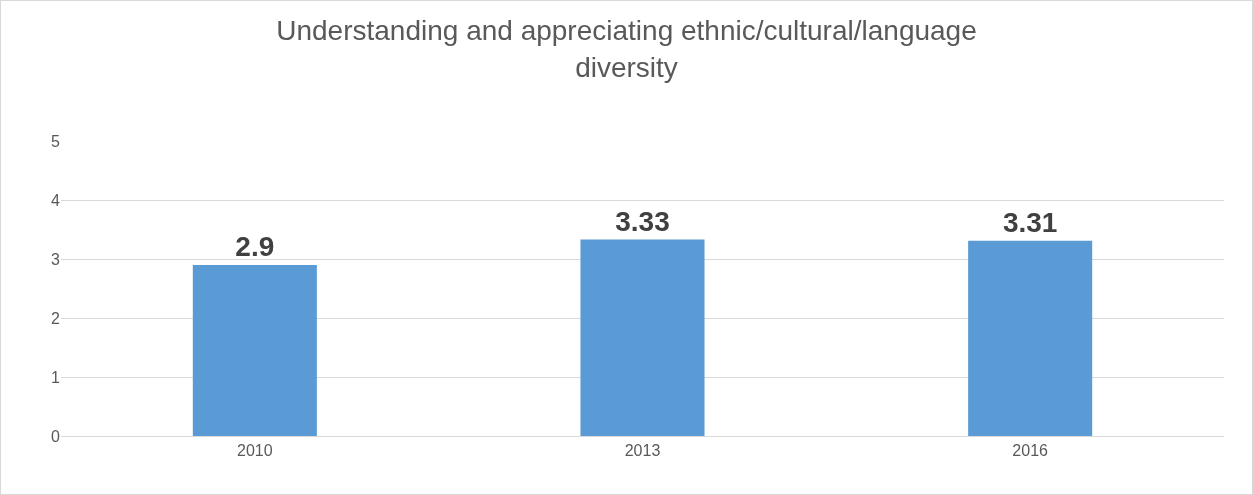 Image resolution: width=1253 pixels, height=495 pixels. I want to click on data-label: 3.33, so click(642, 221).